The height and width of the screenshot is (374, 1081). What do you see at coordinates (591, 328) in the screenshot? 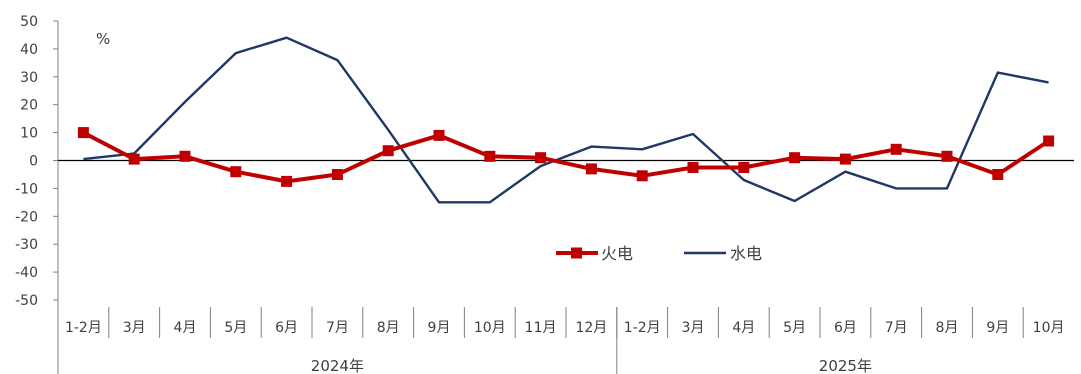
I see `x-tick-label: 12月` at bounding box center [591, 328].